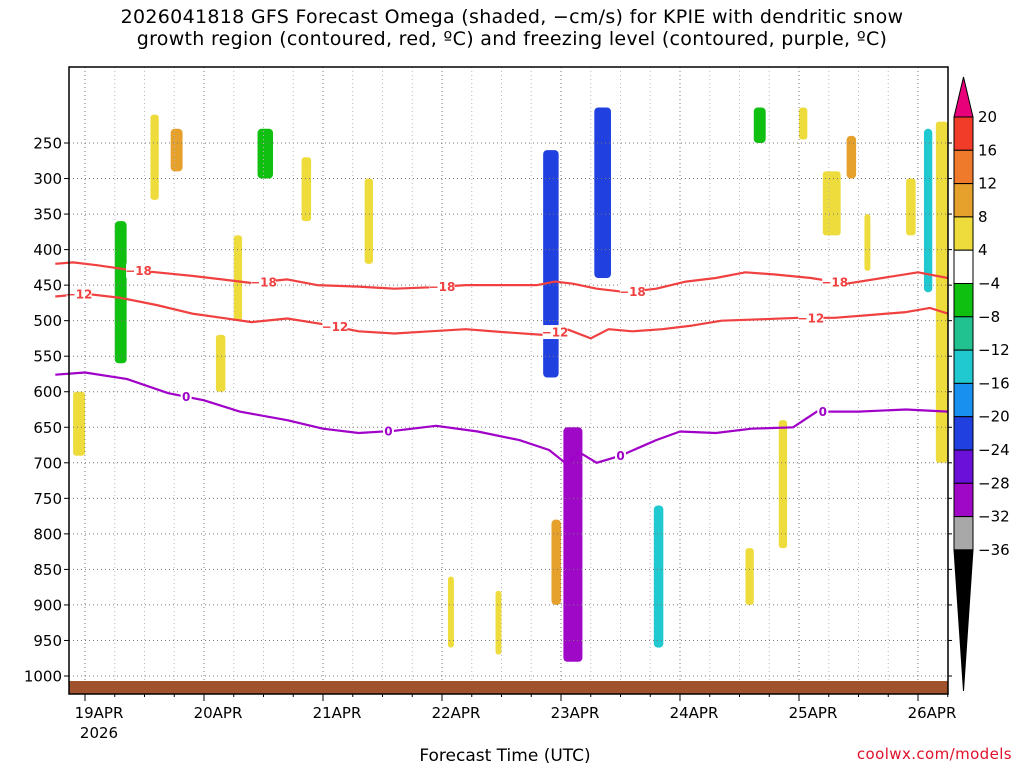 The width and height of the screenshot is (1024, 768). Describe the element at coordinates (47, 321) in the screenshot. I see `y-tick-label: 500` at that location.